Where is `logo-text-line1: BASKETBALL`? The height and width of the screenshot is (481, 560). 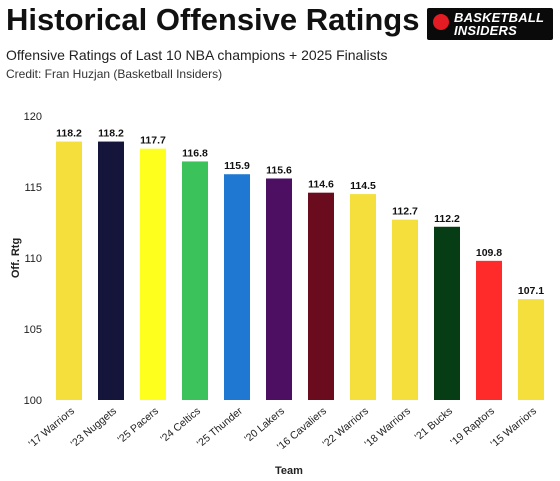
logo-text-line1: BASKETBALL is located at coordinates (499, 17).